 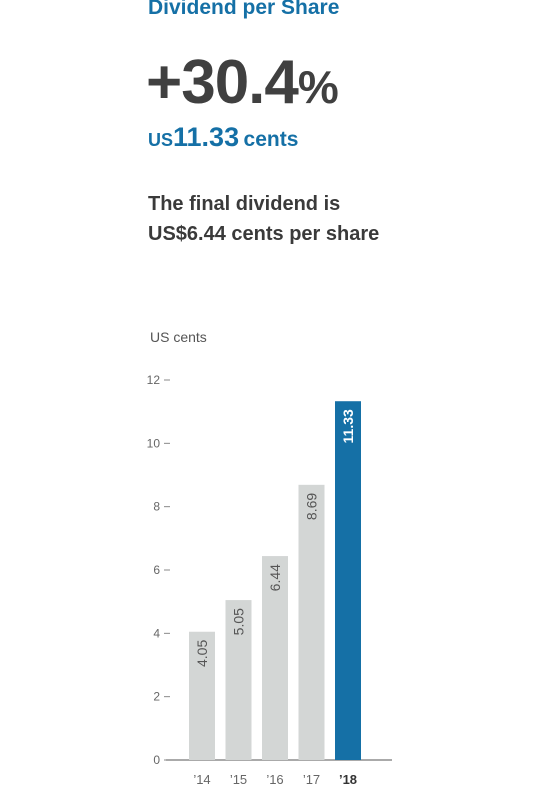 I want to click on x-category-label-2: ’16, so click(x=274, y=779).